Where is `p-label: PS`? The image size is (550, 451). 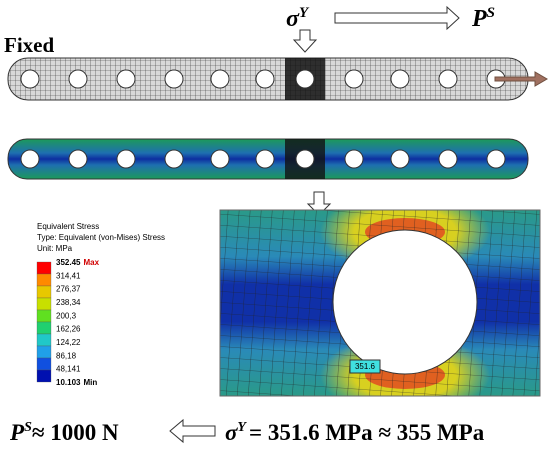 p-label: PS is located at coordinates (483, 18).